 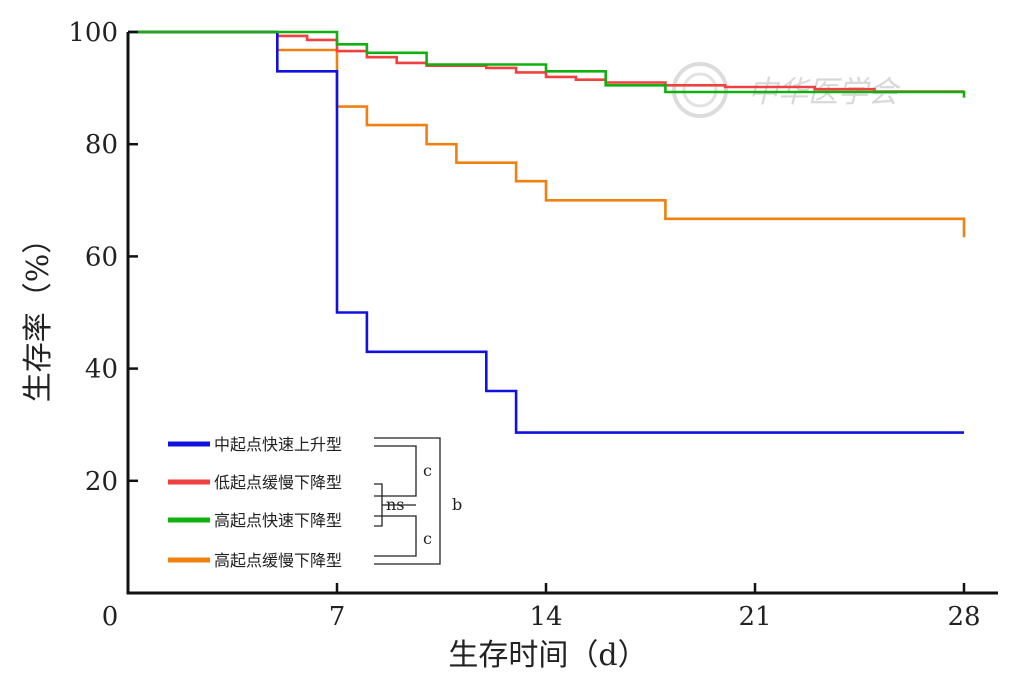 What do you see at coordinates (93, 33) in the screenshot?
I see `y-tick-label-4: 100` at bounding box center [93, 33].